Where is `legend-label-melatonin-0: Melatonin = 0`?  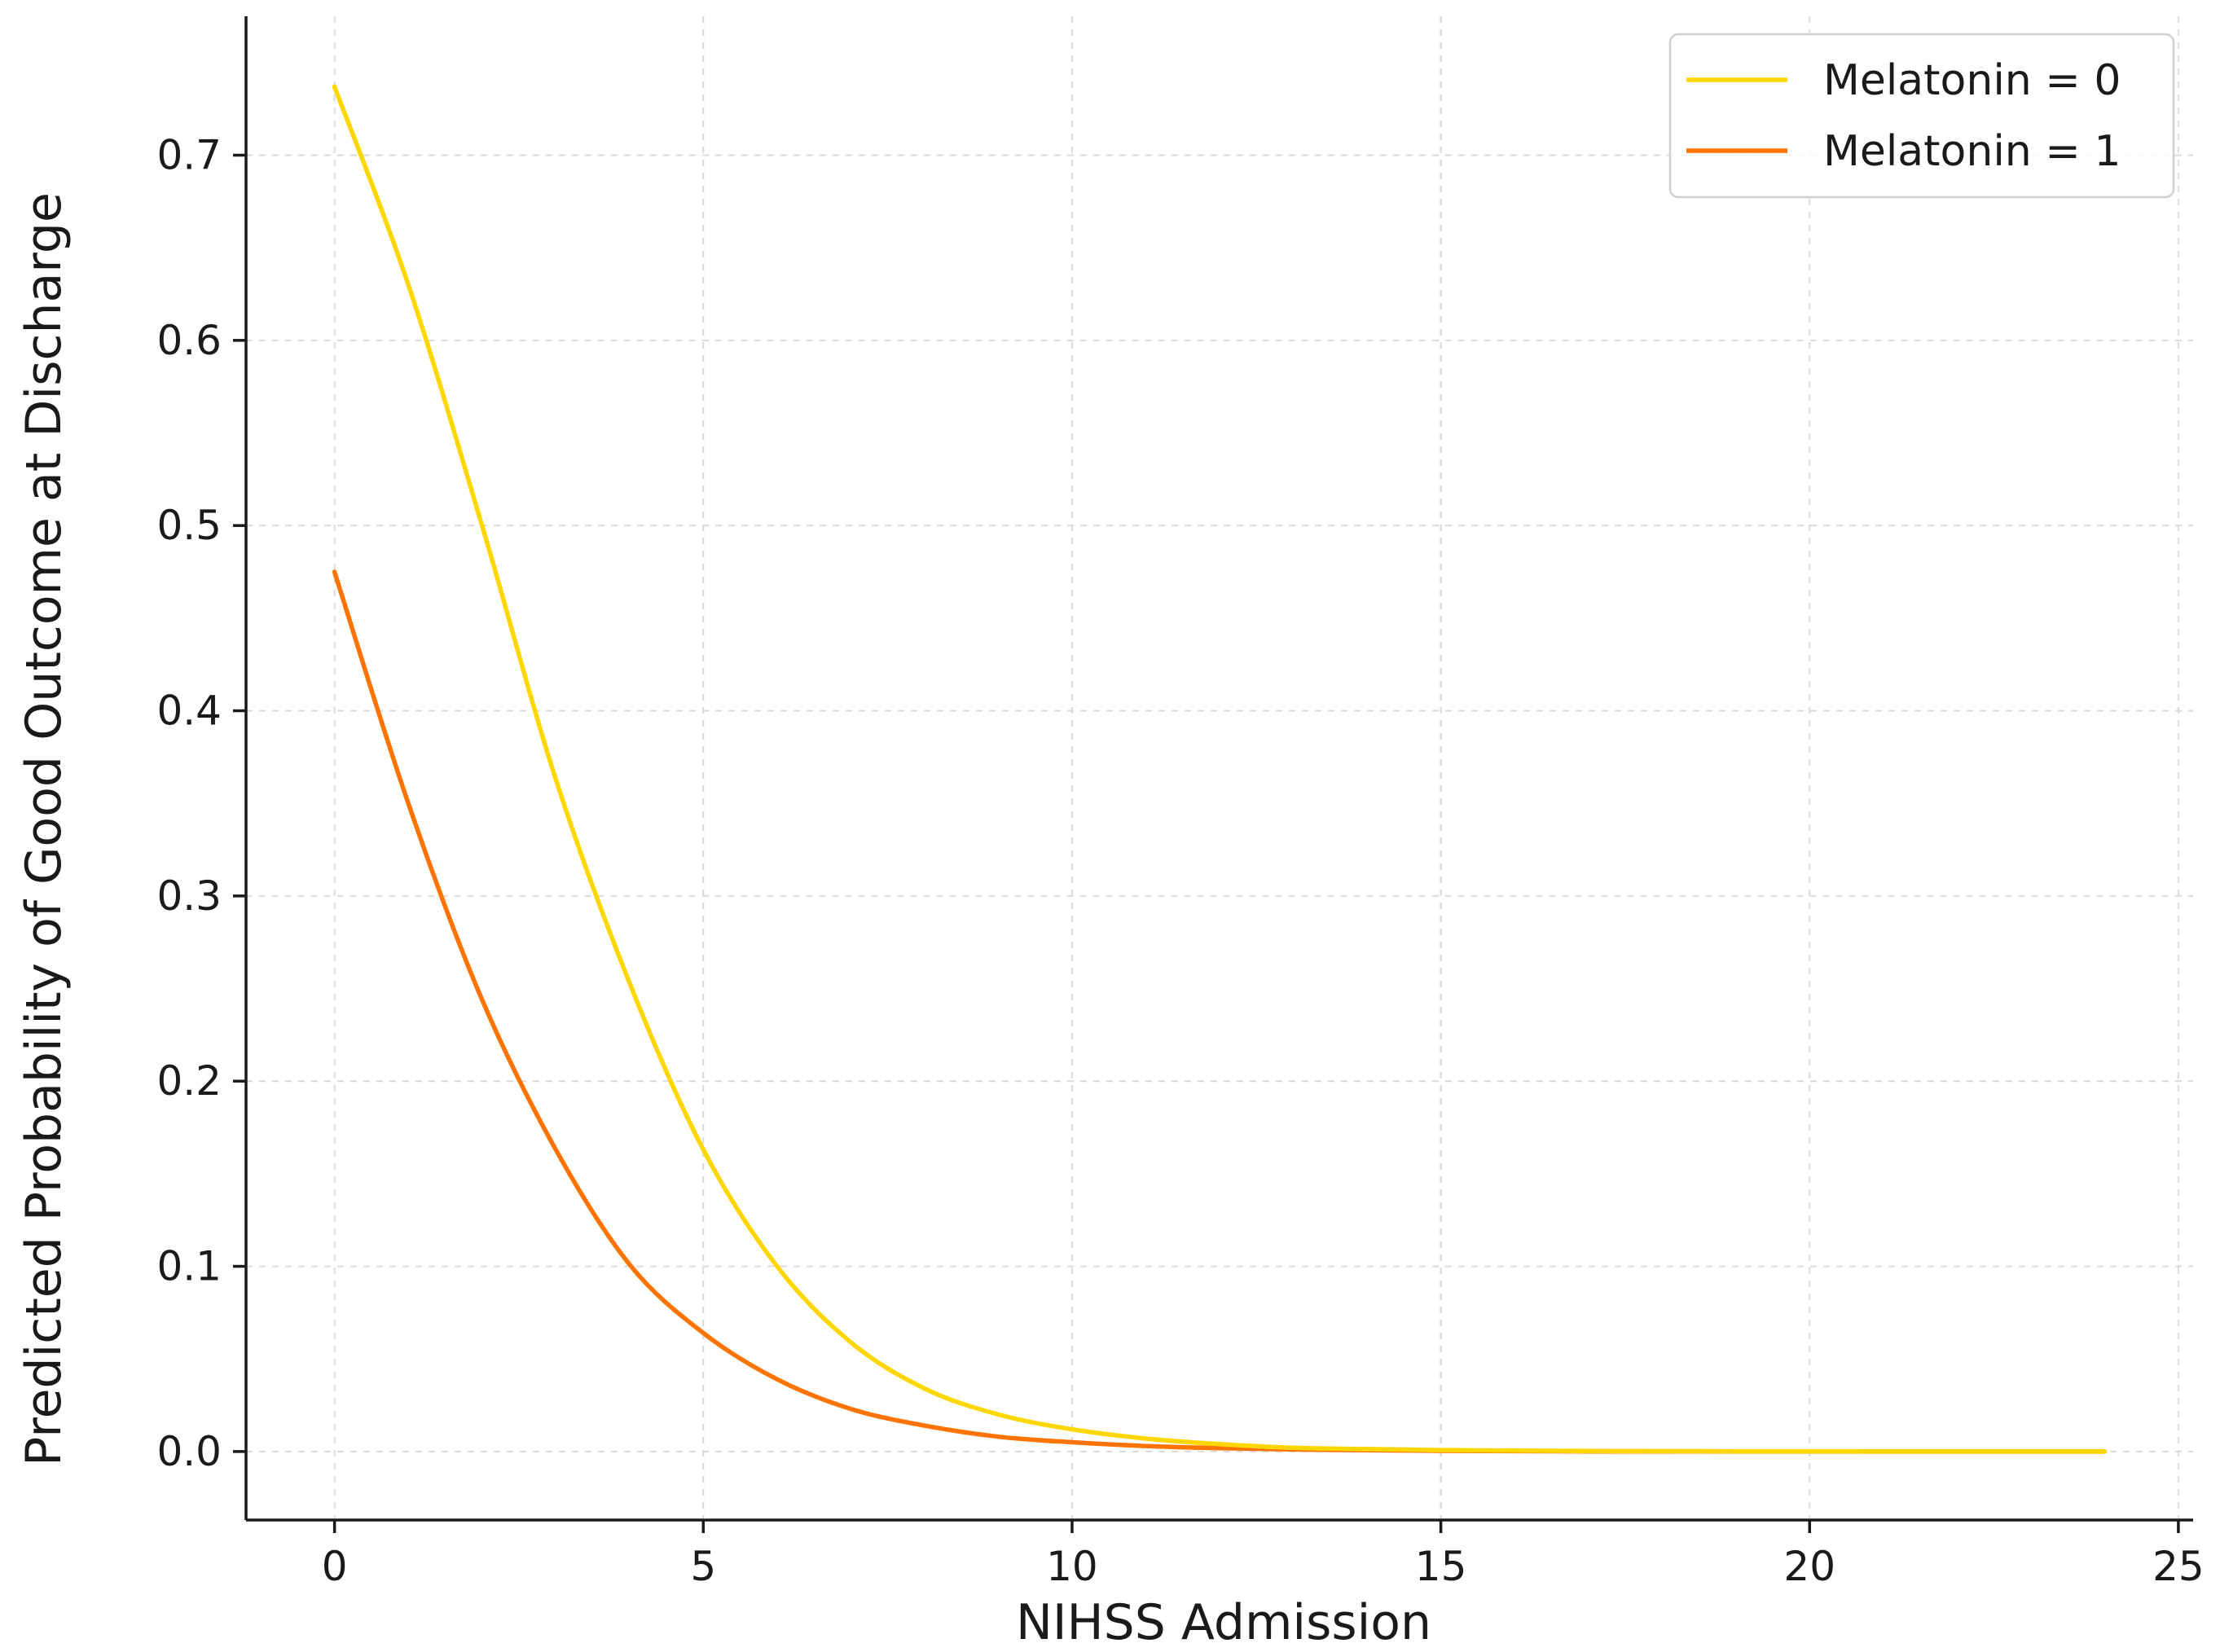 legend-label-melatonin-0: Melatonin = 0 is located at coordinates (1972, 80).